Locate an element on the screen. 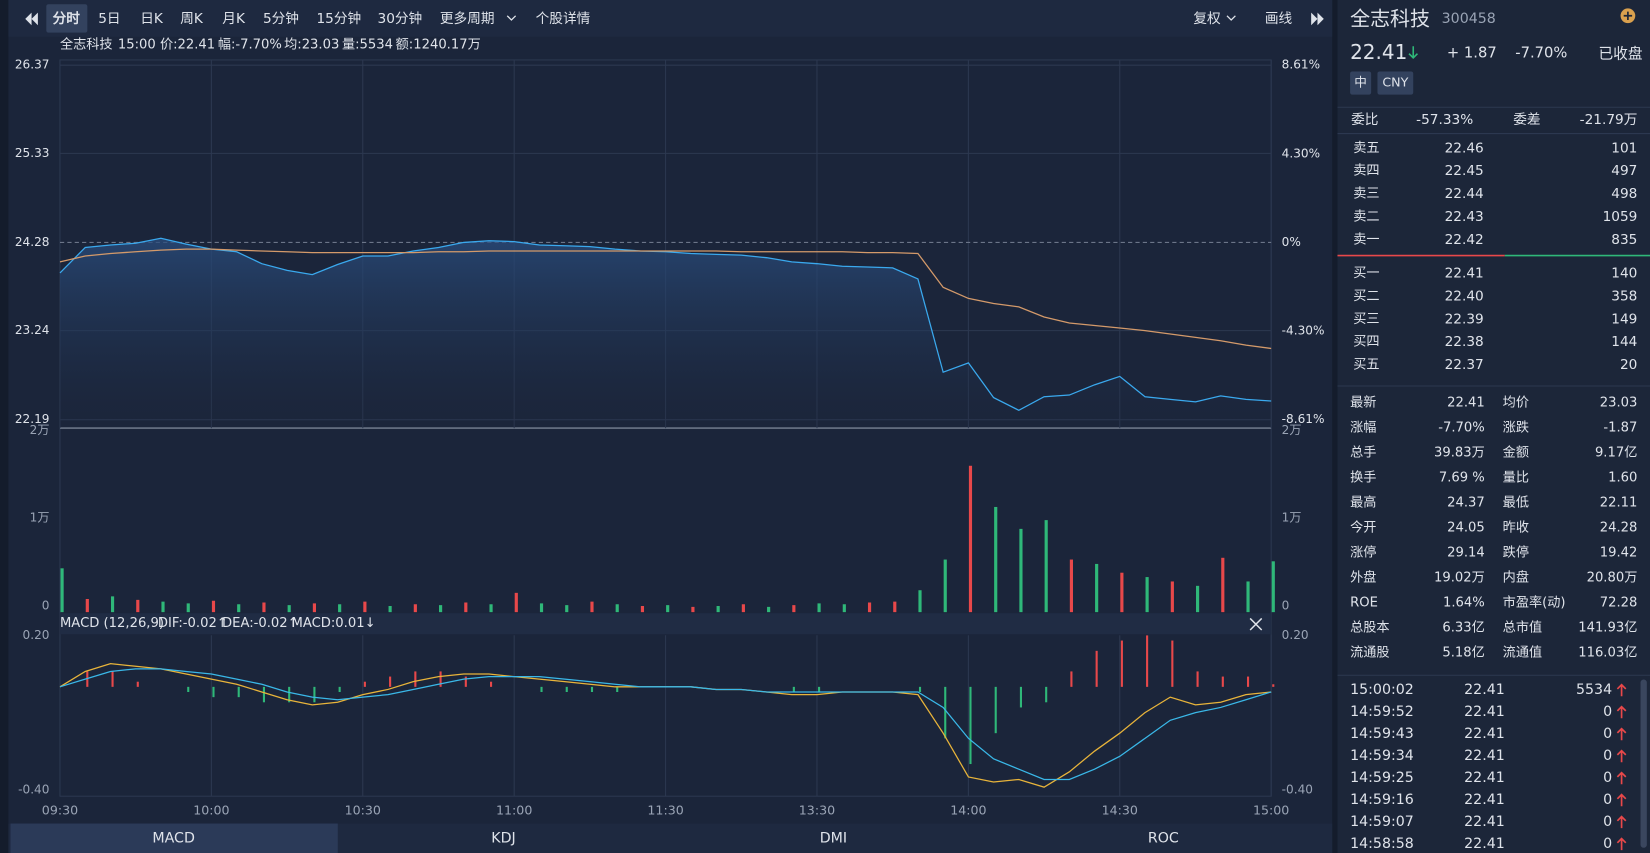 Image resolution: width=1650 pixels, height=853 pixels. book-label: 卖五 is located at coordinates (1366, 148).